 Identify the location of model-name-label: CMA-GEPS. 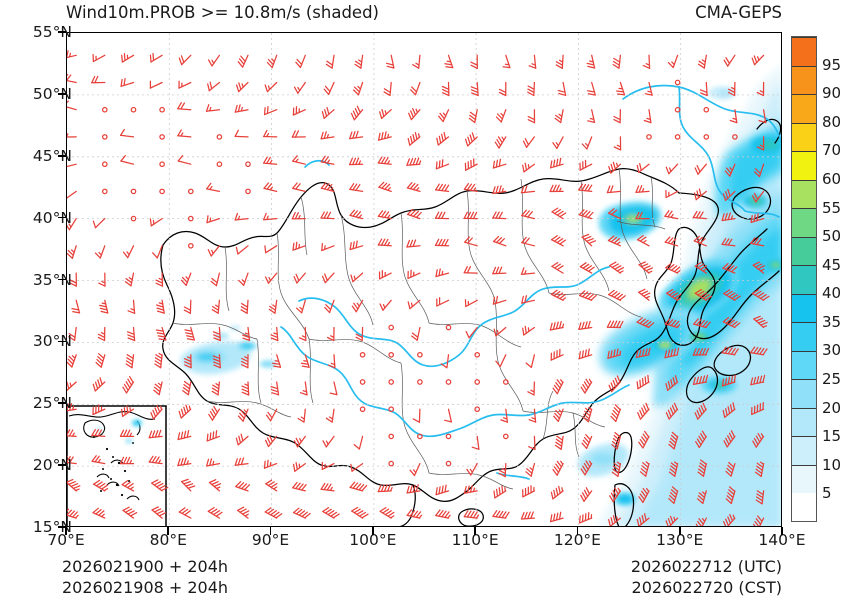
(738, 12).